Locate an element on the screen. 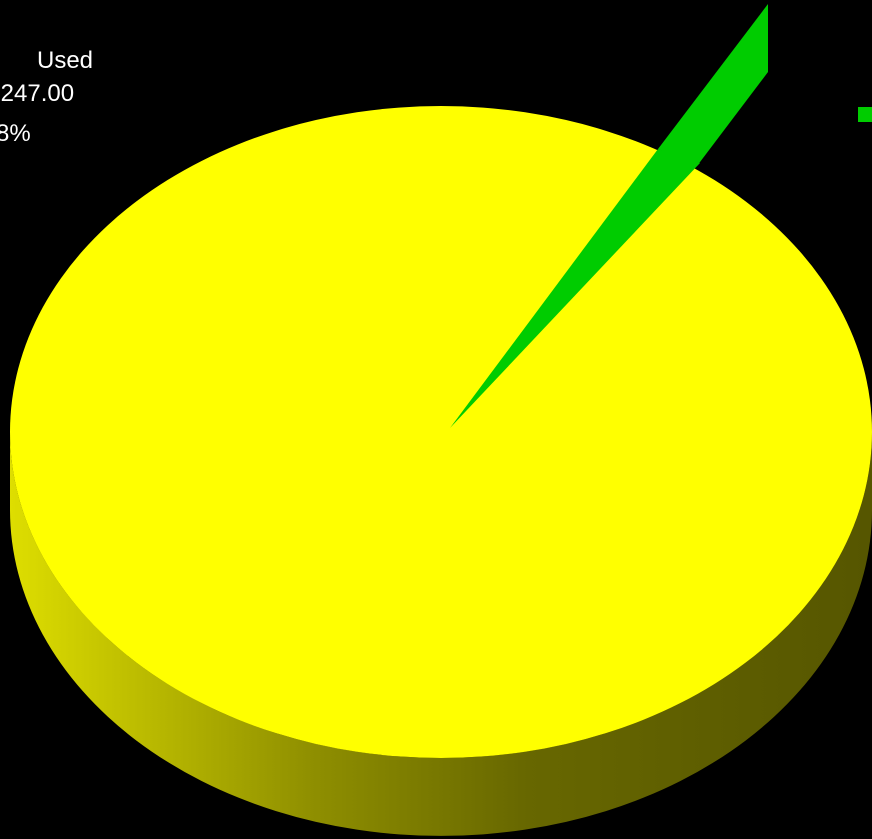 The width and height of the screenshot is (872, 839). slice-label-value: ,247.00 is located at coordinates (37, 93).